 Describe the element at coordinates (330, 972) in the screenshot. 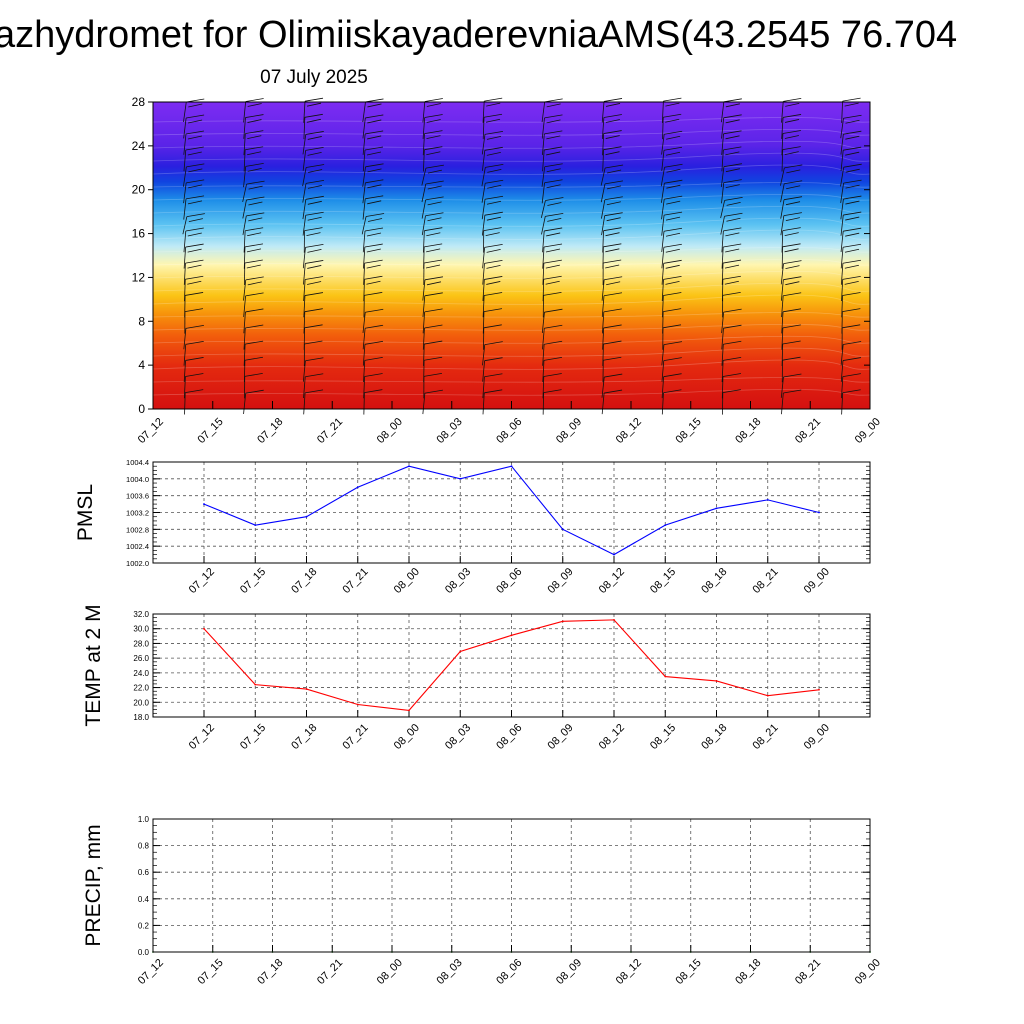

I see `x-tick-label: 07_21` at that location.